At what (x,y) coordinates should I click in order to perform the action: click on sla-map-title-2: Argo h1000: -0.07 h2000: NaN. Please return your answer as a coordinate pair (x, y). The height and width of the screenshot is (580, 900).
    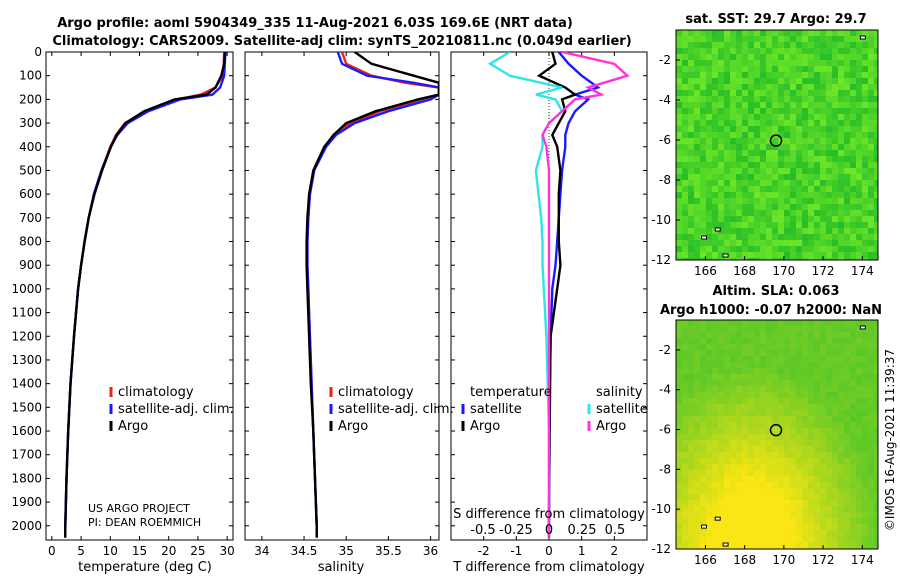
    Looking at the image, I should click on (771, 310).